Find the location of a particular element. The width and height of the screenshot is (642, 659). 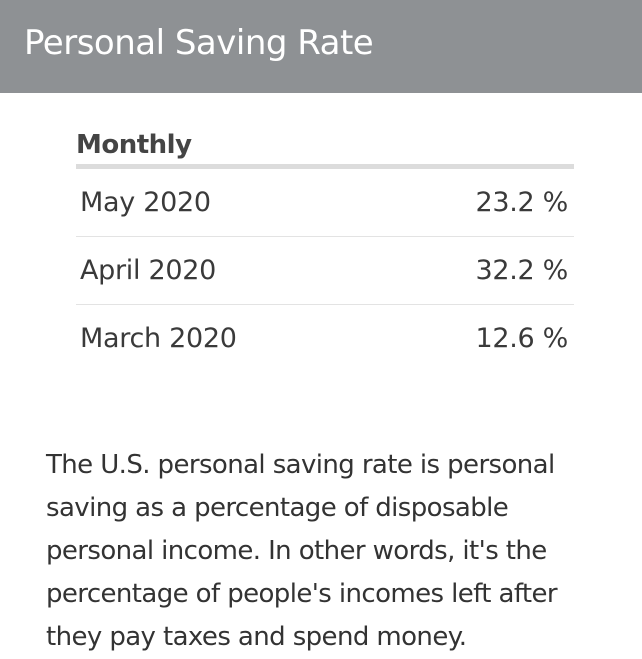

row-period: April 2020 is located at coordinates (148, 270).